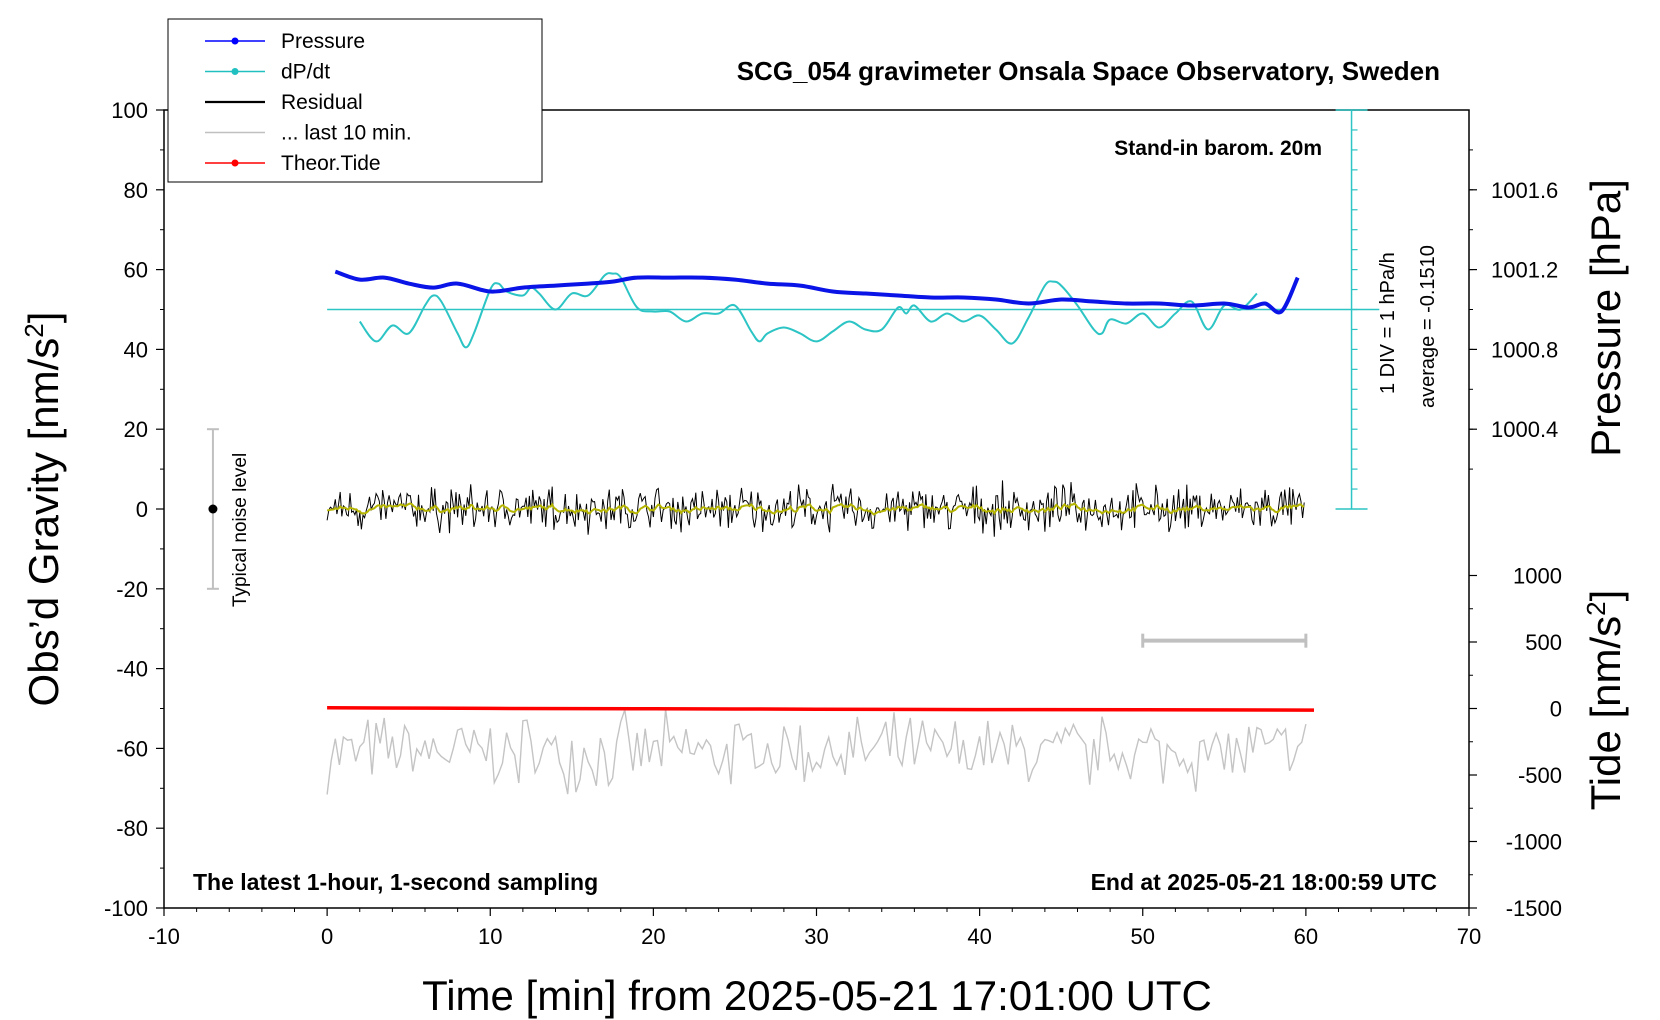 The width and height of the screenshot is (1660, 1020). I want to click on average-label: average = -0.1510, so click(1428, 326).